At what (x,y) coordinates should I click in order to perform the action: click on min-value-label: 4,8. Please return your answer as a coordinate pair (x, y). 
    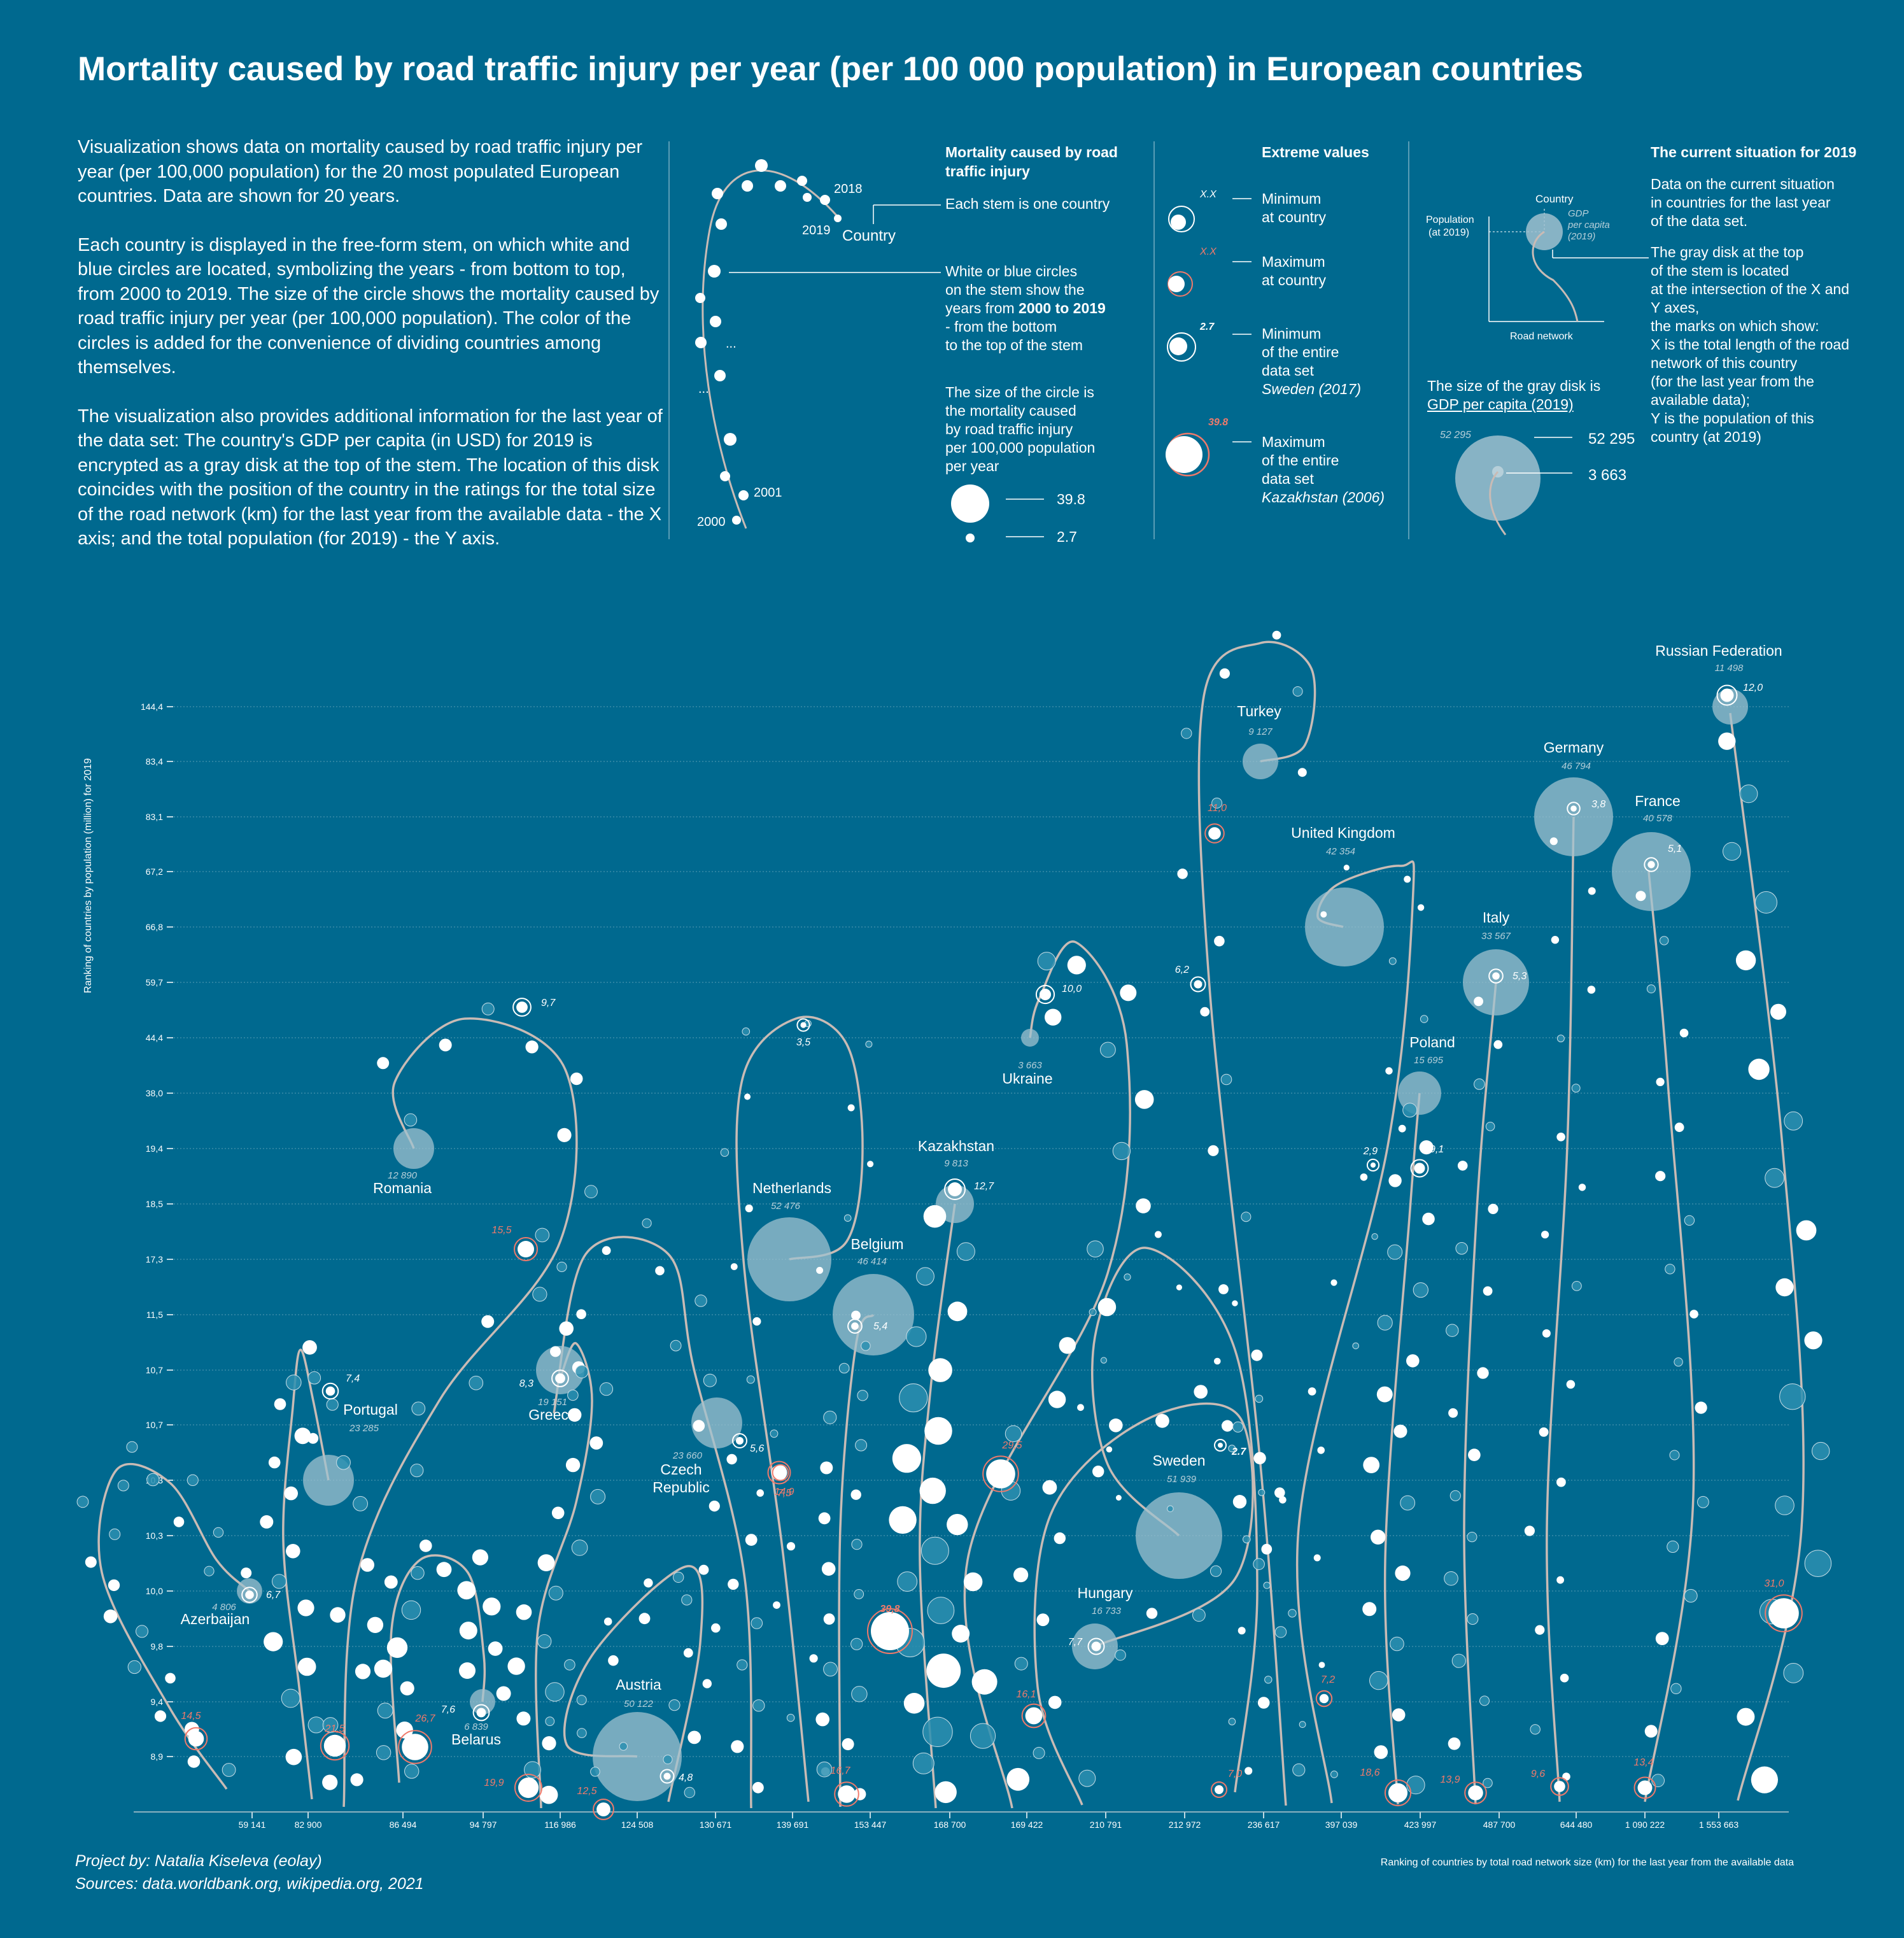
    Looking at the image, I should click on (686, 1778).